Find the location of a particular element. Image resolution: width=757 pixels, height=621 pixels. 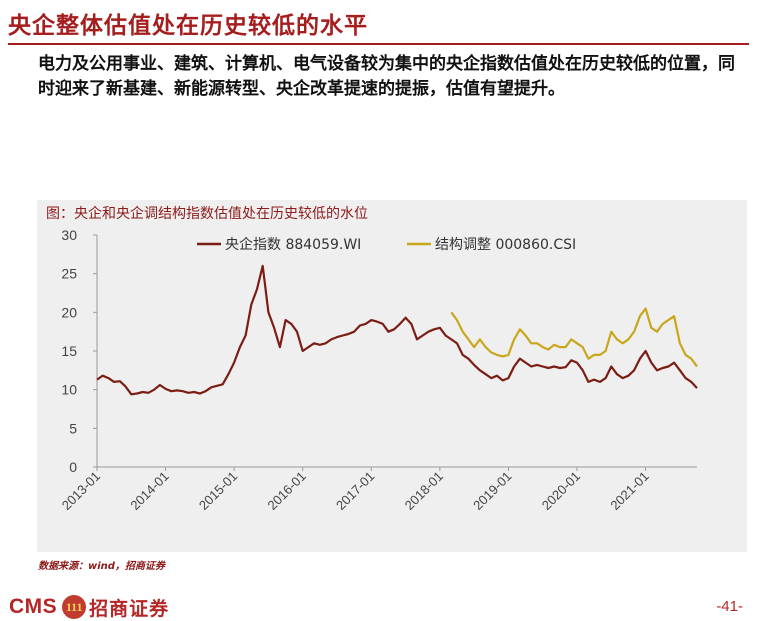

data-source-note: 数据来源：wind，招商证券 is located at coordinates (101, 566).